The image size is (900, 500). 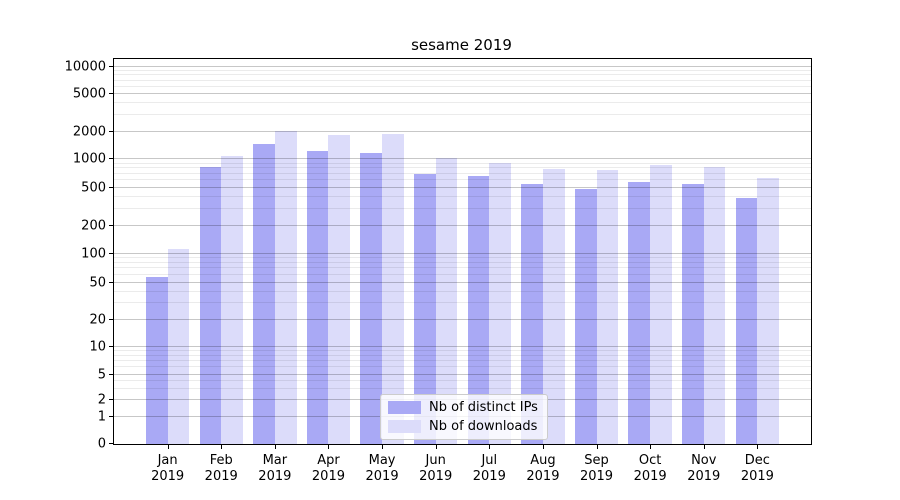 I want to click on y-axis-tick-label: 200, so click(x=93, y=226).